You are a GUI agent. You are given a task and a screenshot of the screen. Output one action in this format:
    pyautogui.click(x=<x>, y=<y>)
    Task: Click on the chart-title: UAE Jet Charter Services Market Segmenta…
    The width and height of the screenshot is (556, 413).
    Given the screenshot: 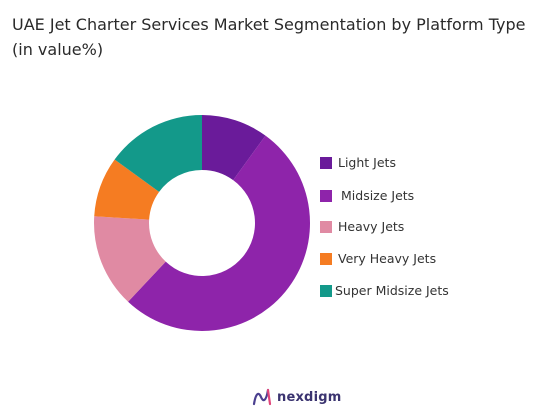 What is the action you would take?
    pyautogui.click(x=269, y=37)
    